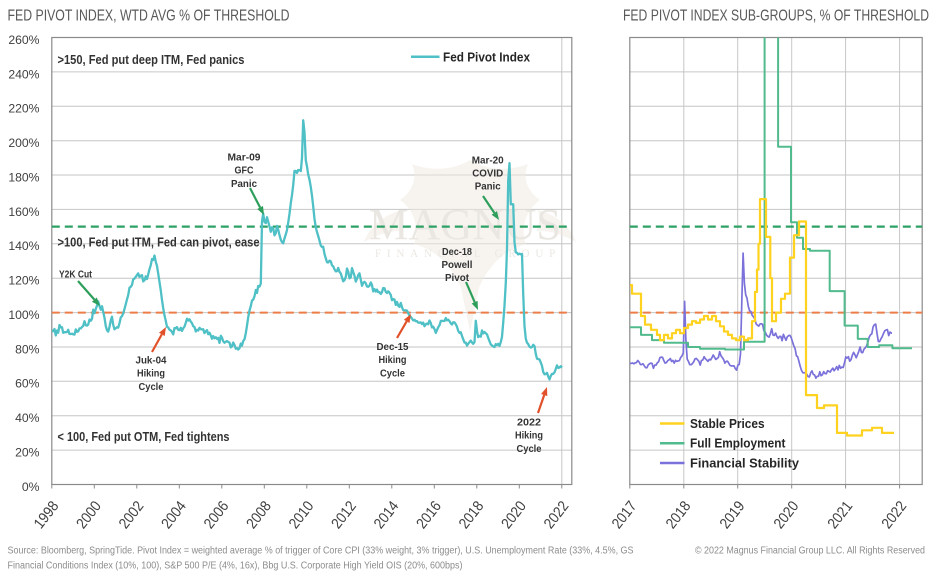 The width and height of the screenshot is (934, 581). I want to click on svg-text: 20%, so click(27, 453).